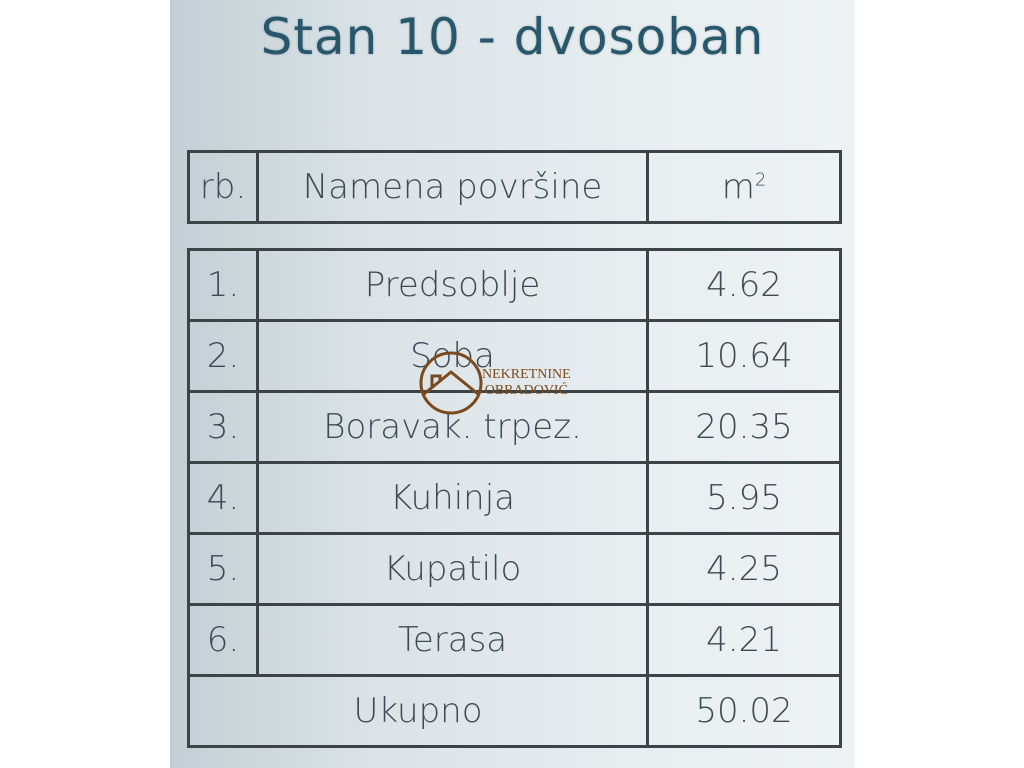 The width and height of the screenshot is (1024, 768). I want to click on table-row: 1. Predsoblje 4.62, so click(514, 285).